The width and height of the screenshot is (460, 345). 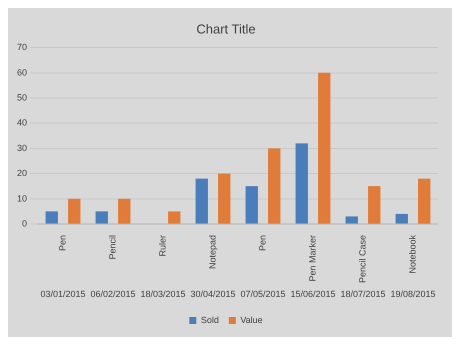 What do you see at coordinates (112, 247) in the screenshot?
I see `x-tick-label: Pencil` at bounding box center [112, 247].